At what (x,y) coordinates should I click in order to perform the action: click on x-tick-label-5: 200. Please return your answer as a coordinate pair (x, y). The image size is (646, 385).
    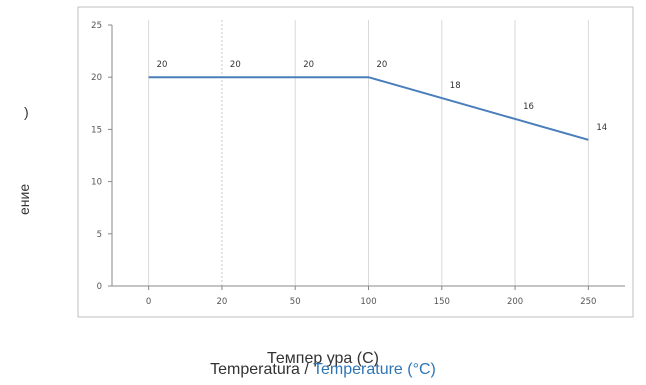
    Looking at the image, I should click on (515, 302).